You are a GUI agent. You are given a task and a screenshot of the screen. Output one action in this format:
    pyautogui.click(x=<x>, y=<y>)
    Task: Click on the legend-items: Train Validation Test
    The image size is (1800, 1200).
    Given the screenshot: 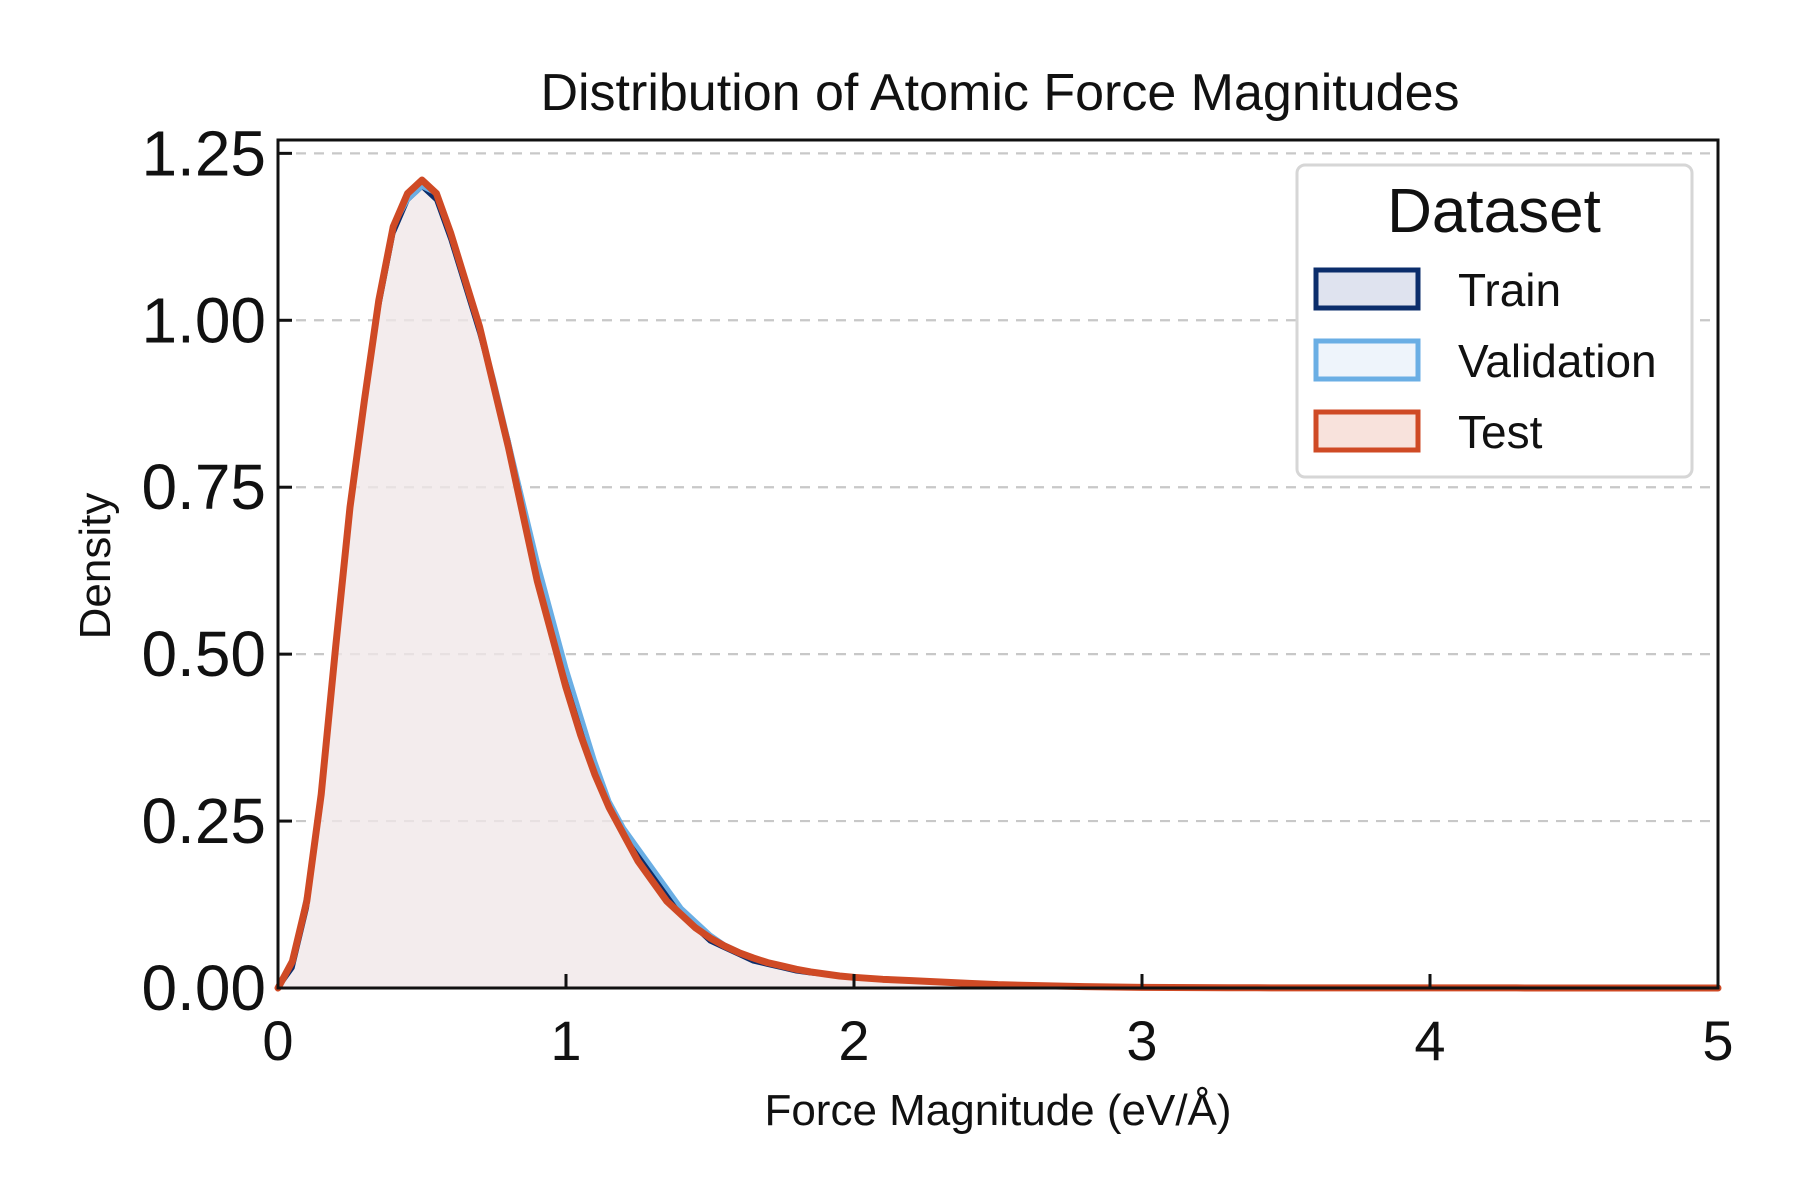 What is the action you would take?
    pyautogui.click(x=1485, y=361)
    